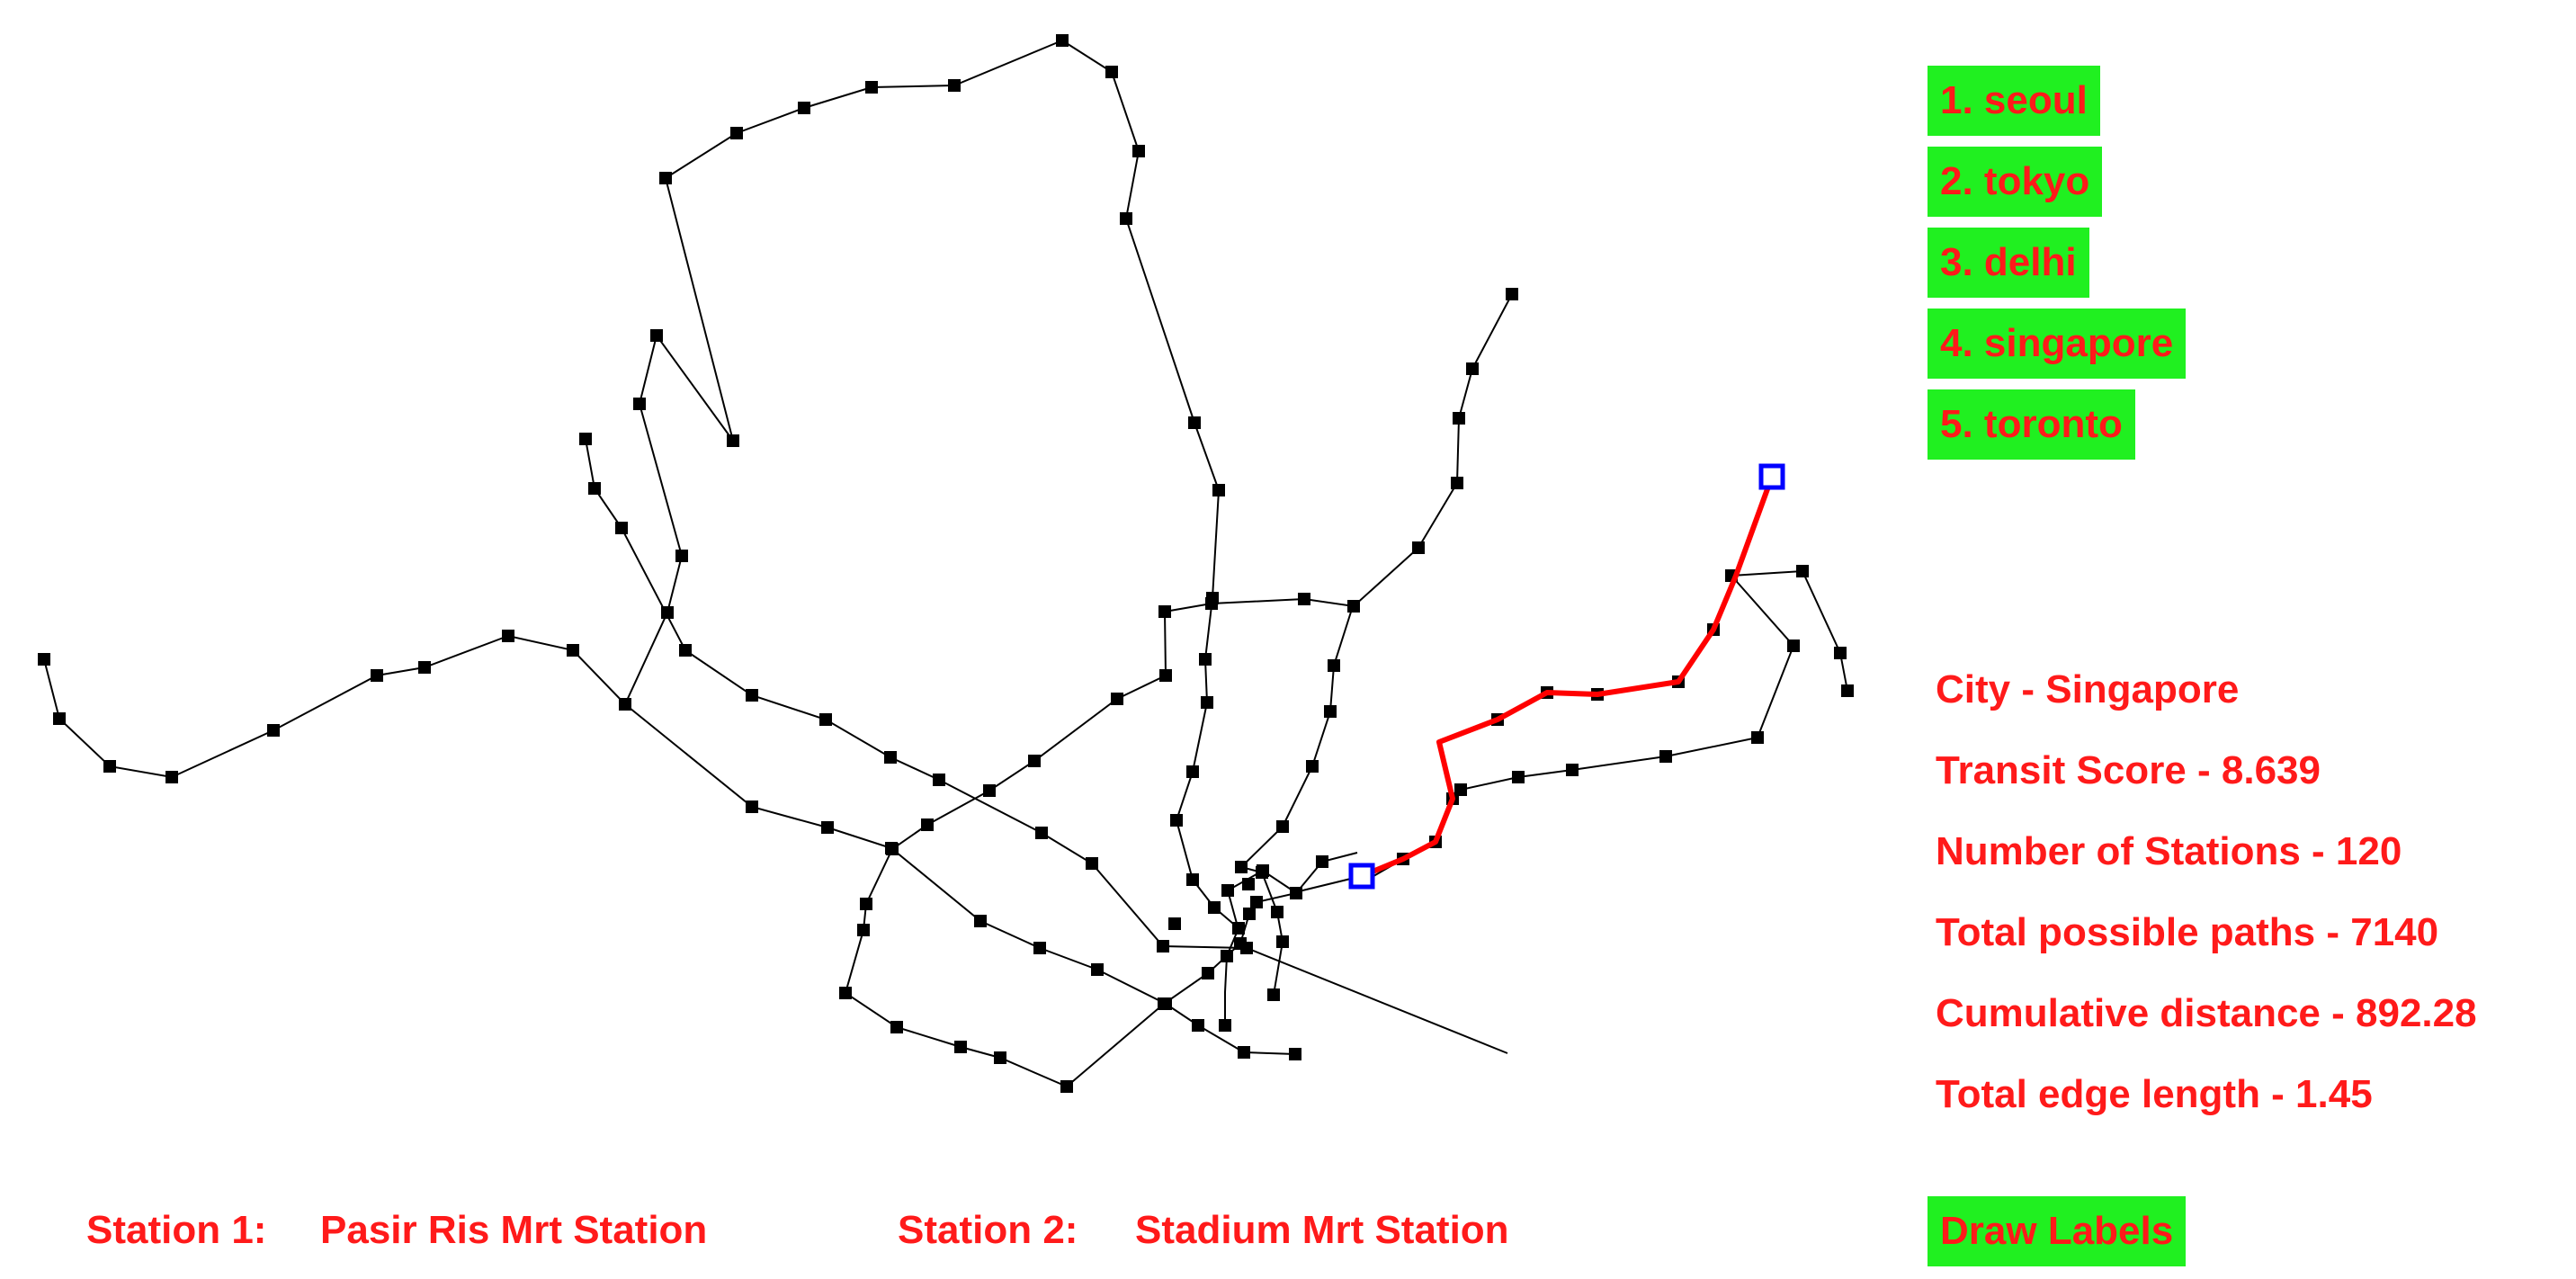 The width and height of the screenshot is (2576, 1279). Describe the element at coordinates (2057, 1231) in the screenshot. I see `draw-labels-button: Draw Labels` at that location.